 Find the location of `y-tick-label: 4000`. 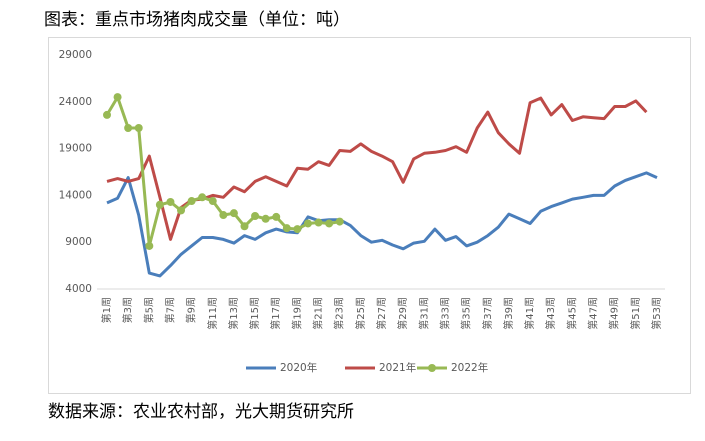

y-tick-label: 4000 is located at coordinates (78, 289).